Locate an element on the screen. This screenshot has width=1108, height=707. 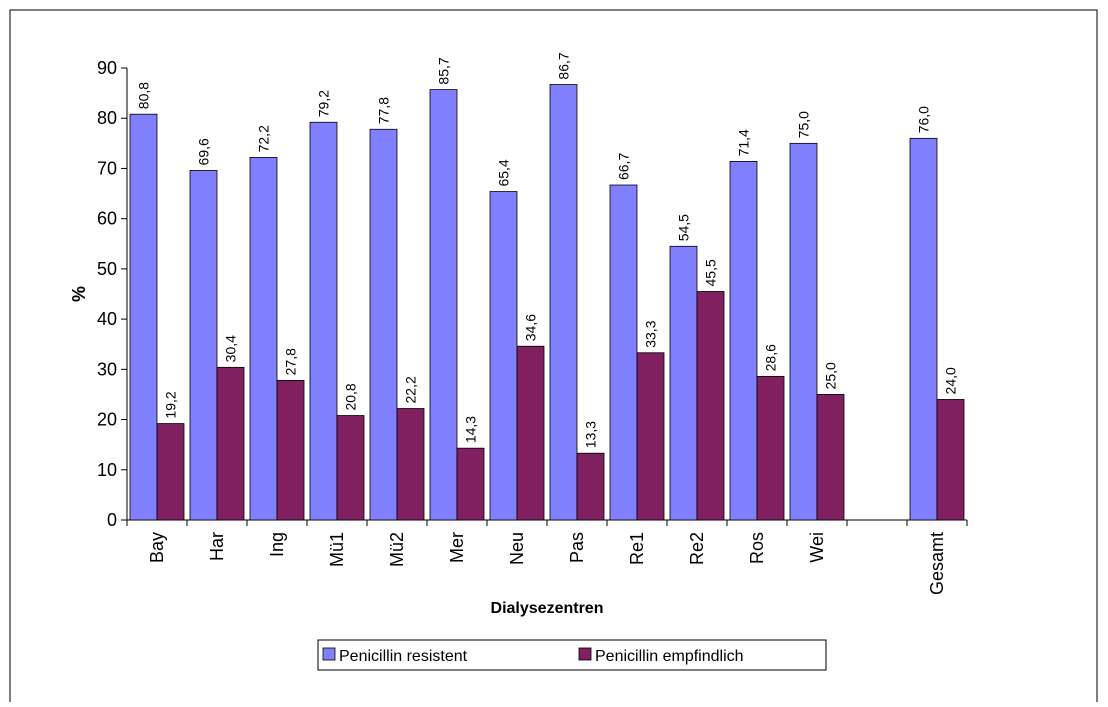
value-label: 14,3 is located at coordinates (471, 429).